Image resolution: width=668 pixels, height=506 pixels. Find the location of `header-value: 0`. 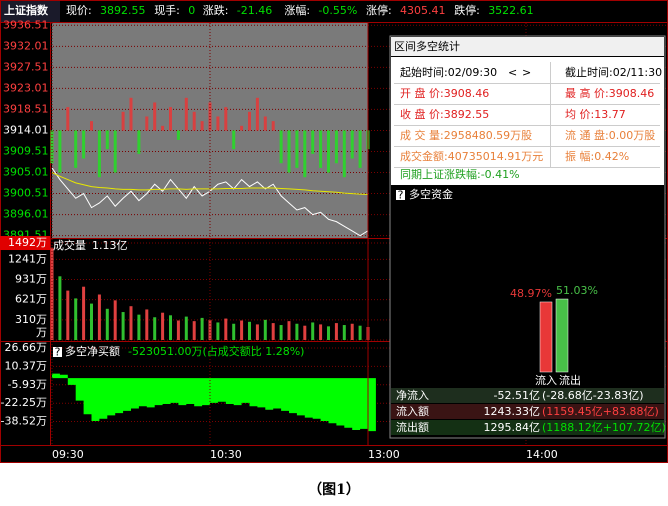

header-value: 0 is located at coordinates (191, 10).